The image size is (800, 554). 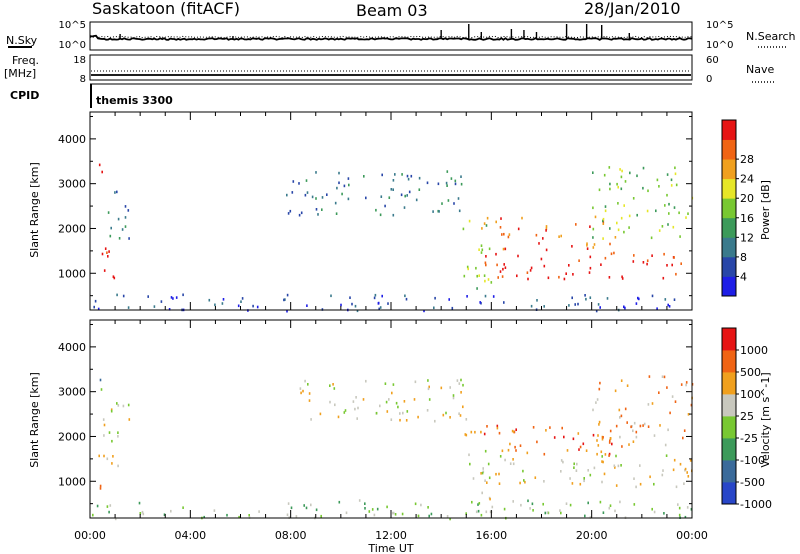 What do you see at coordinates (756, 504) in the screenshot?
I see `colorbar-tick-label: -1000` at bounding box center [756, 504].